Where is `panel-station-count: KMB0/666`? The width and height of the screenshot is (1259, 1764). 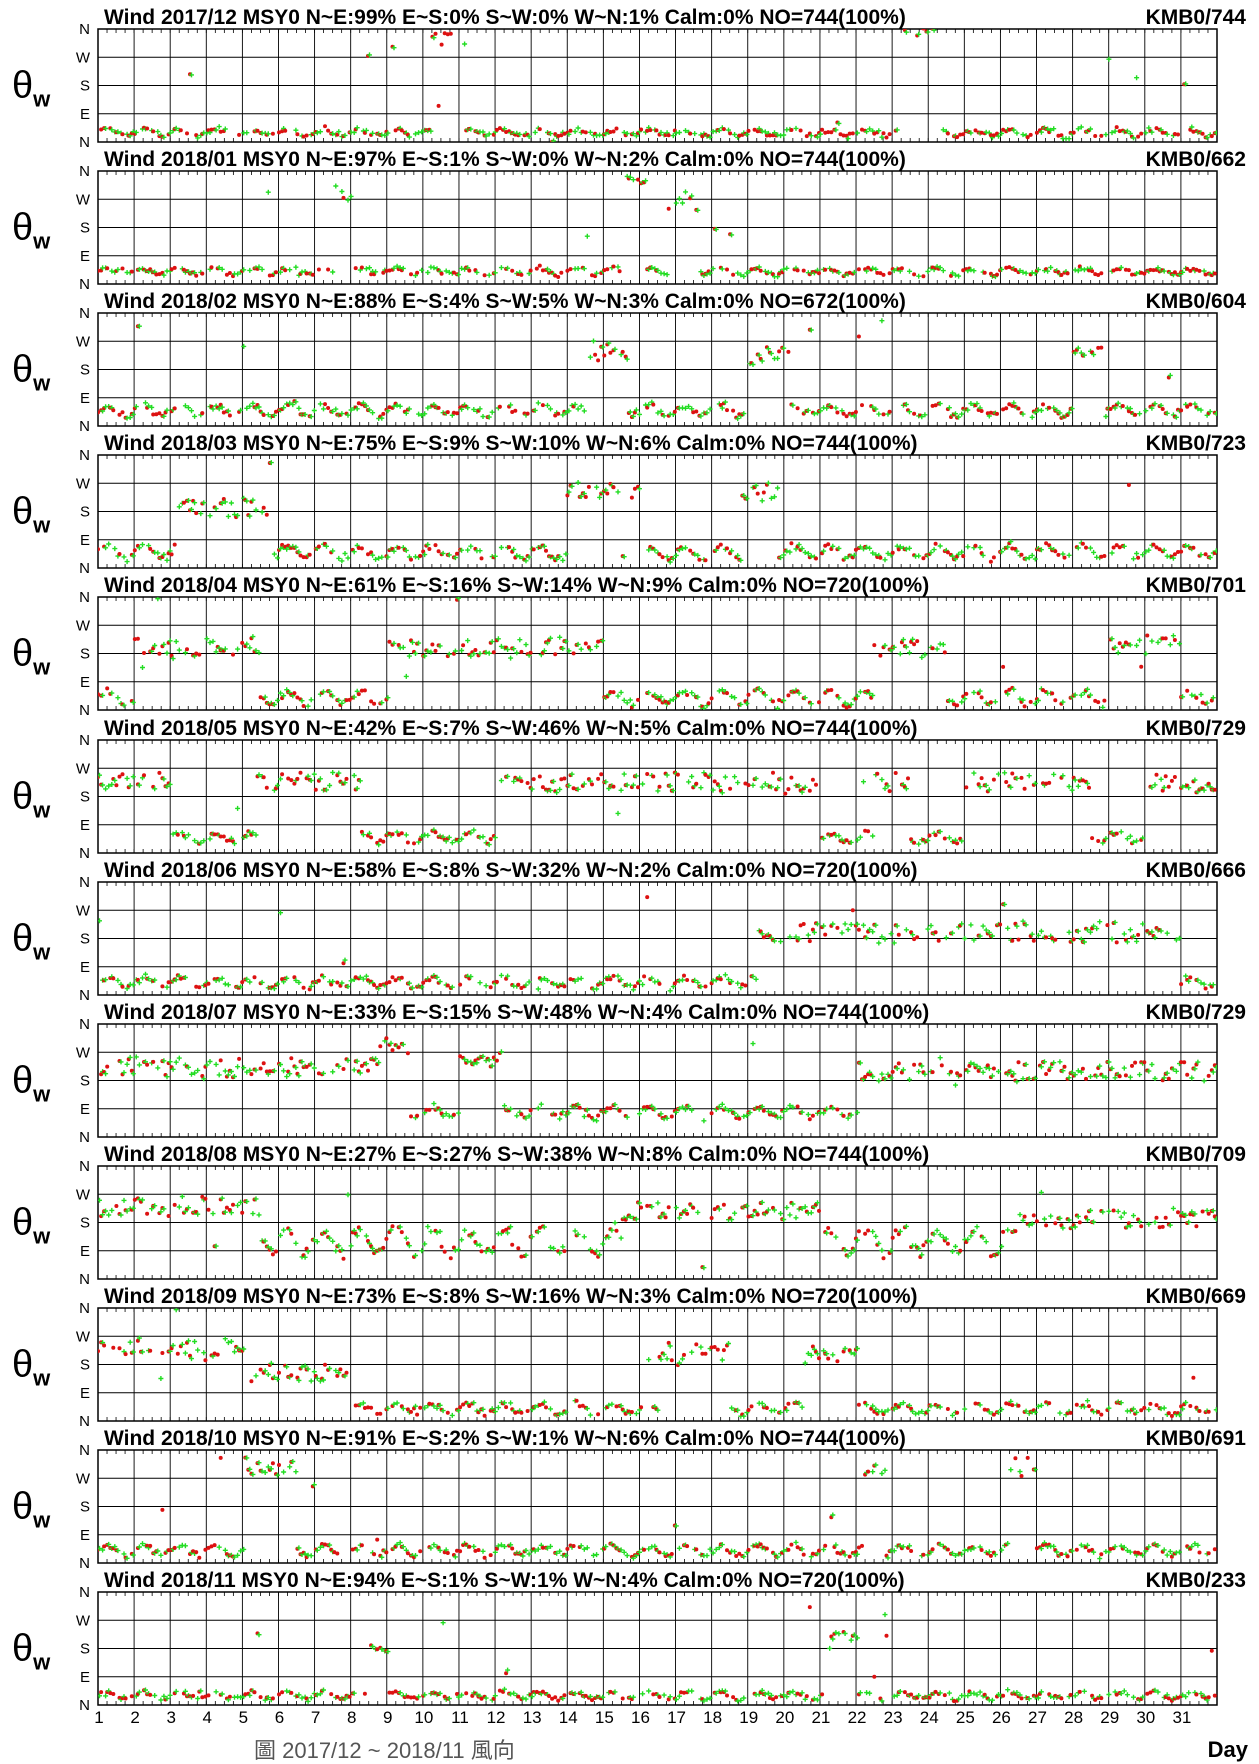
panel-station-count: KMB0/666 is located at coordinates (1196, 870).